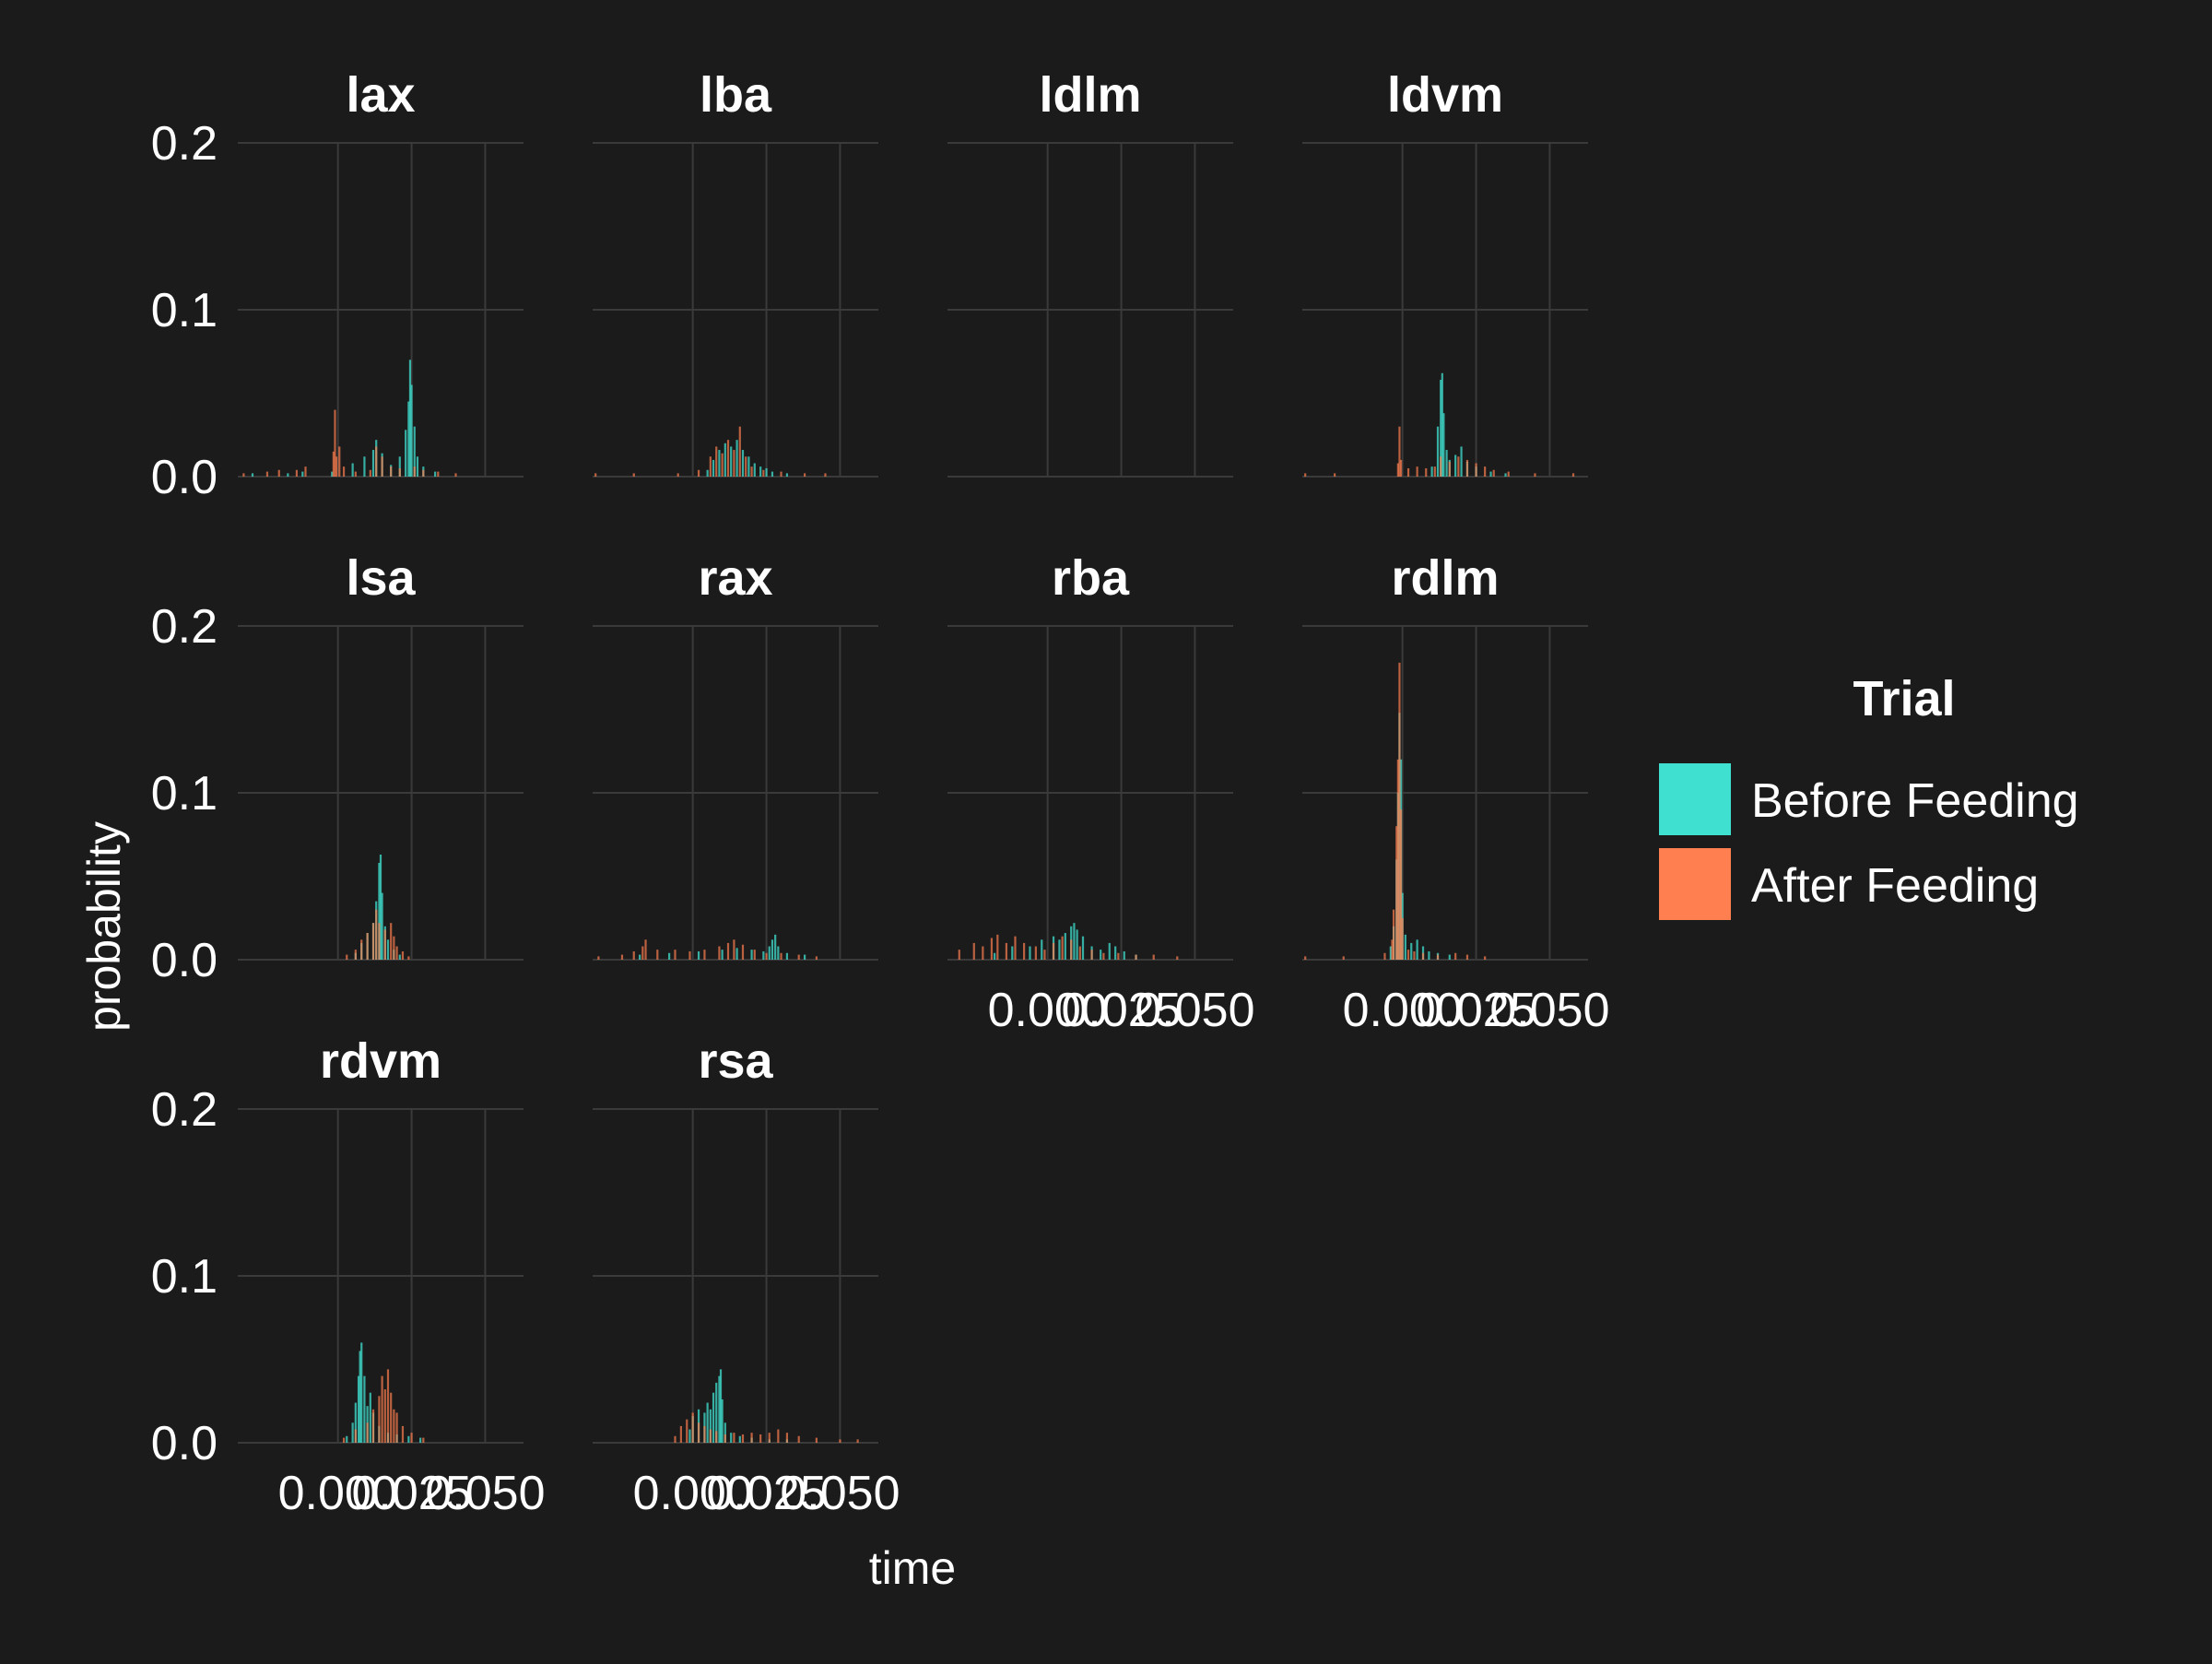  I want to click on y-tick-label: 0.0, so click(184, 960).